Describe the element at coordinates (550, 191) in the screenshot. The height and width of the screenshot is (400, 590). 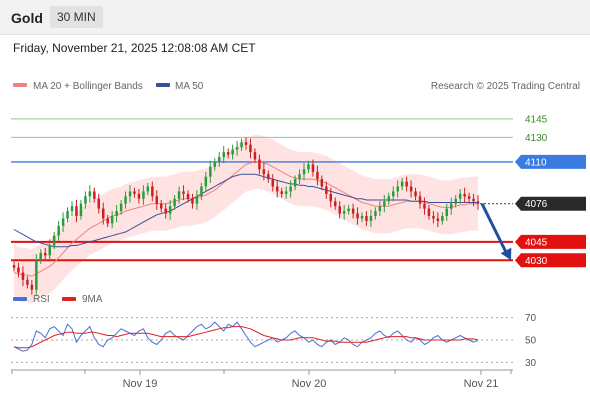
I see `level-tags: 4145 4130 4110 4076 4045 4030` at that location.